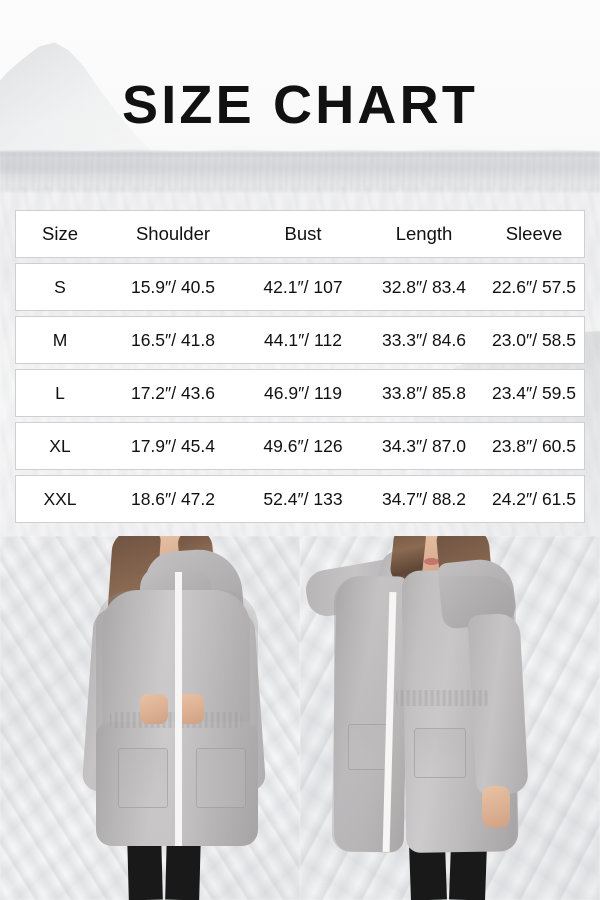 The image size is (600, 900). Describe the element at coordinates (60, 498) in the screenshot. I see `cell-size: XXL` at that location.